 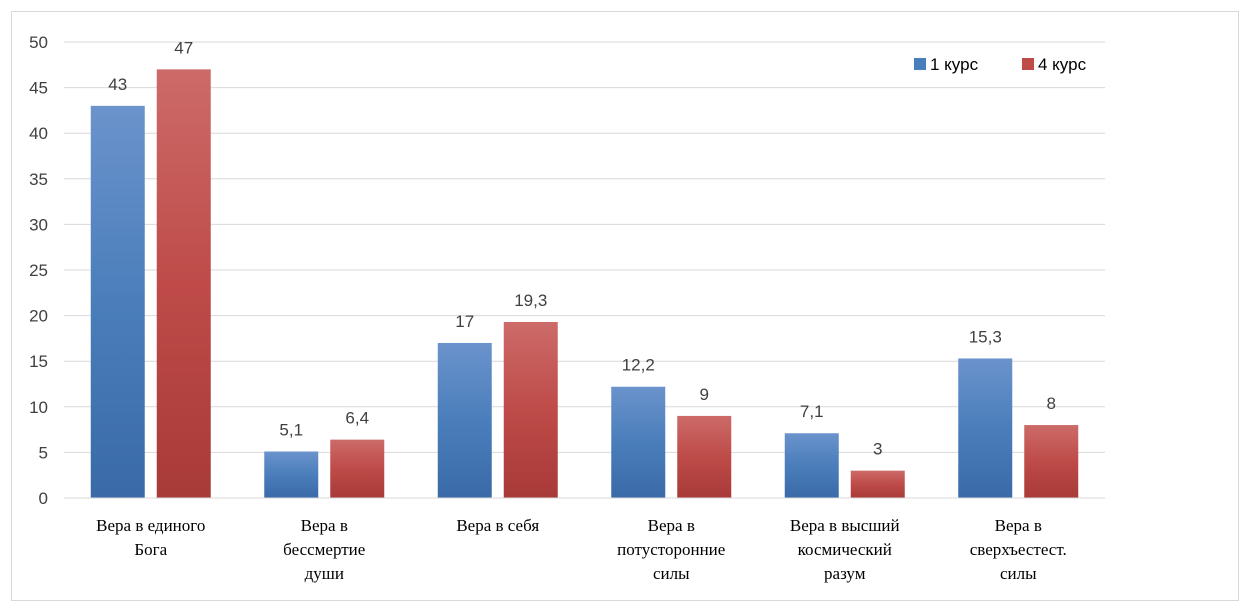 I want to click on data-label: 8, so click(x=1051, y=403).